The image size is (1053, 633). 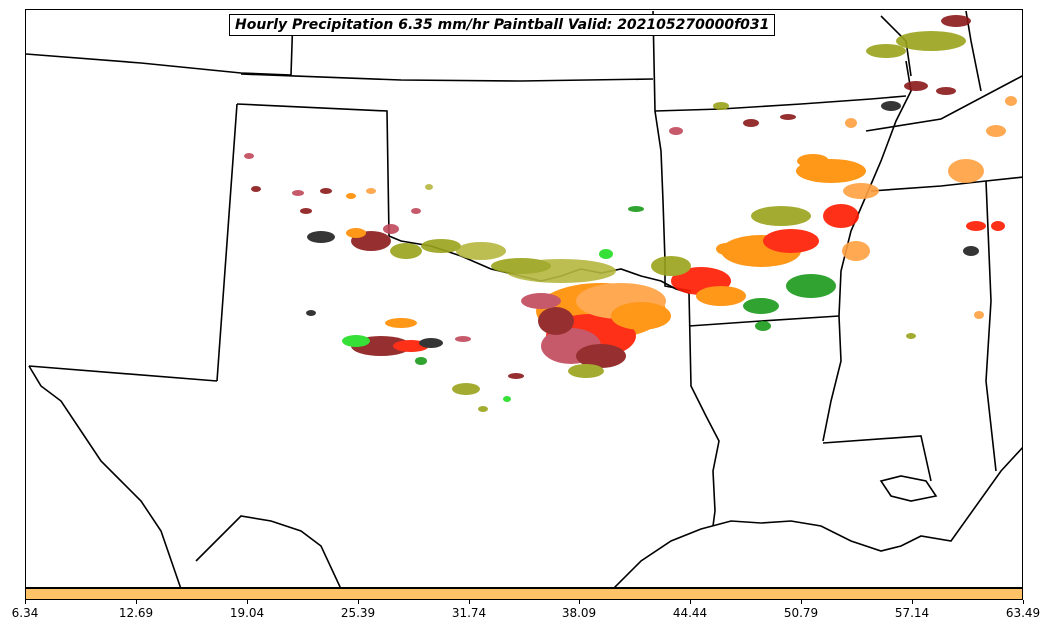 I want to click on border-nm-south, so click(x=123, y=373).